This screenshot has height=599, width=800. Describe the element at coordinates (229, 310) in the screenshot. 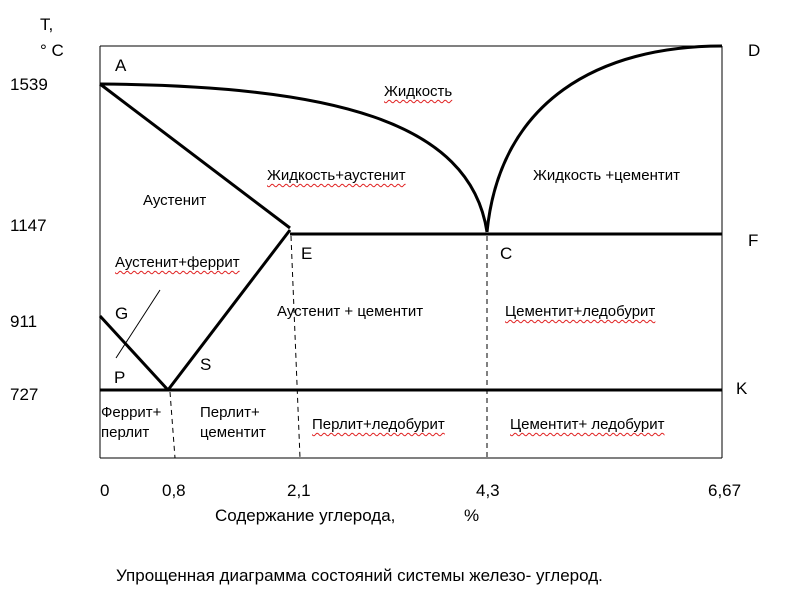

I see `line-es` at that location.